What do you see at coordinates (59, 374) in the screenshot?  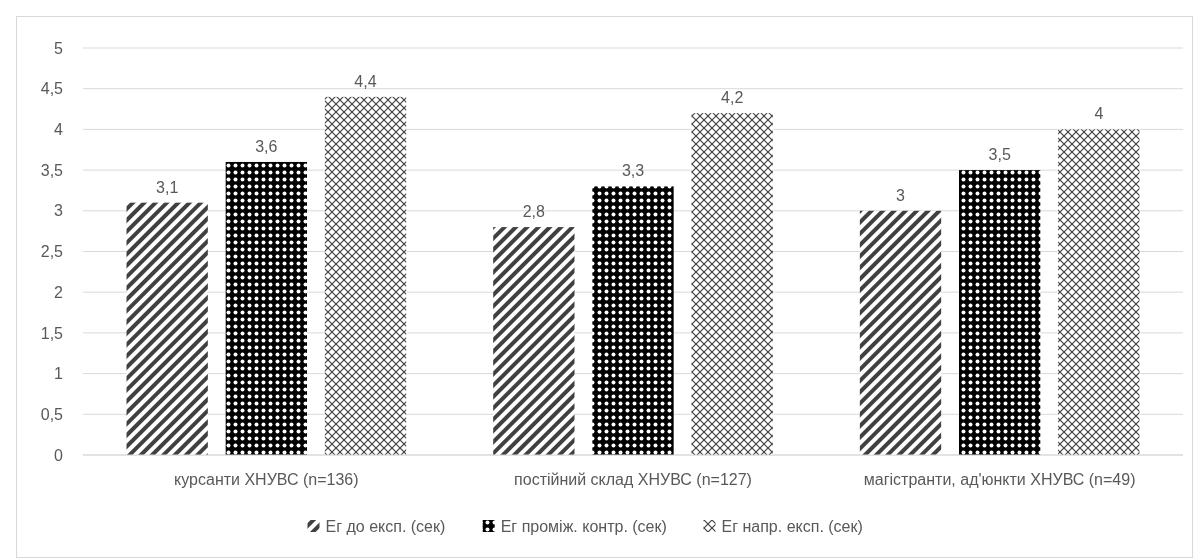 I see `y-tick-label: 1` at bounding box center [59, 374].